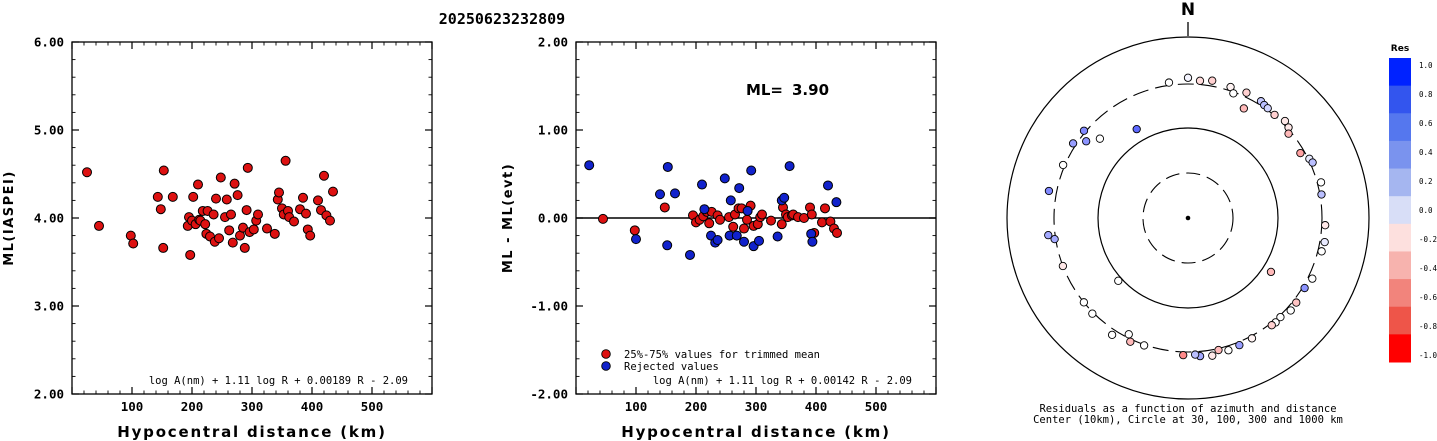  What do you see at coordinates (722, 355) in the screenshot?
I see `legend-label-trimmed: 25%-75% values for trimmed mean` at bounding box center [722, 355].